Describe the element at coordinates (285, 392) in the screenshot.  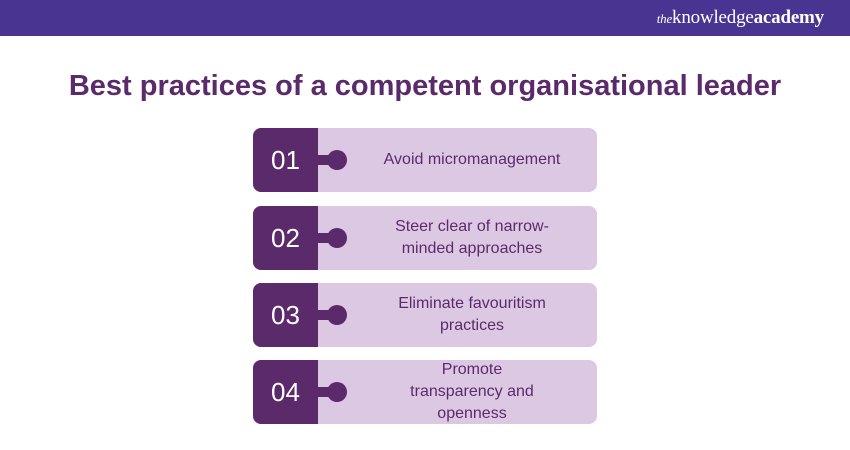
I see `item-number: 04` at that location.